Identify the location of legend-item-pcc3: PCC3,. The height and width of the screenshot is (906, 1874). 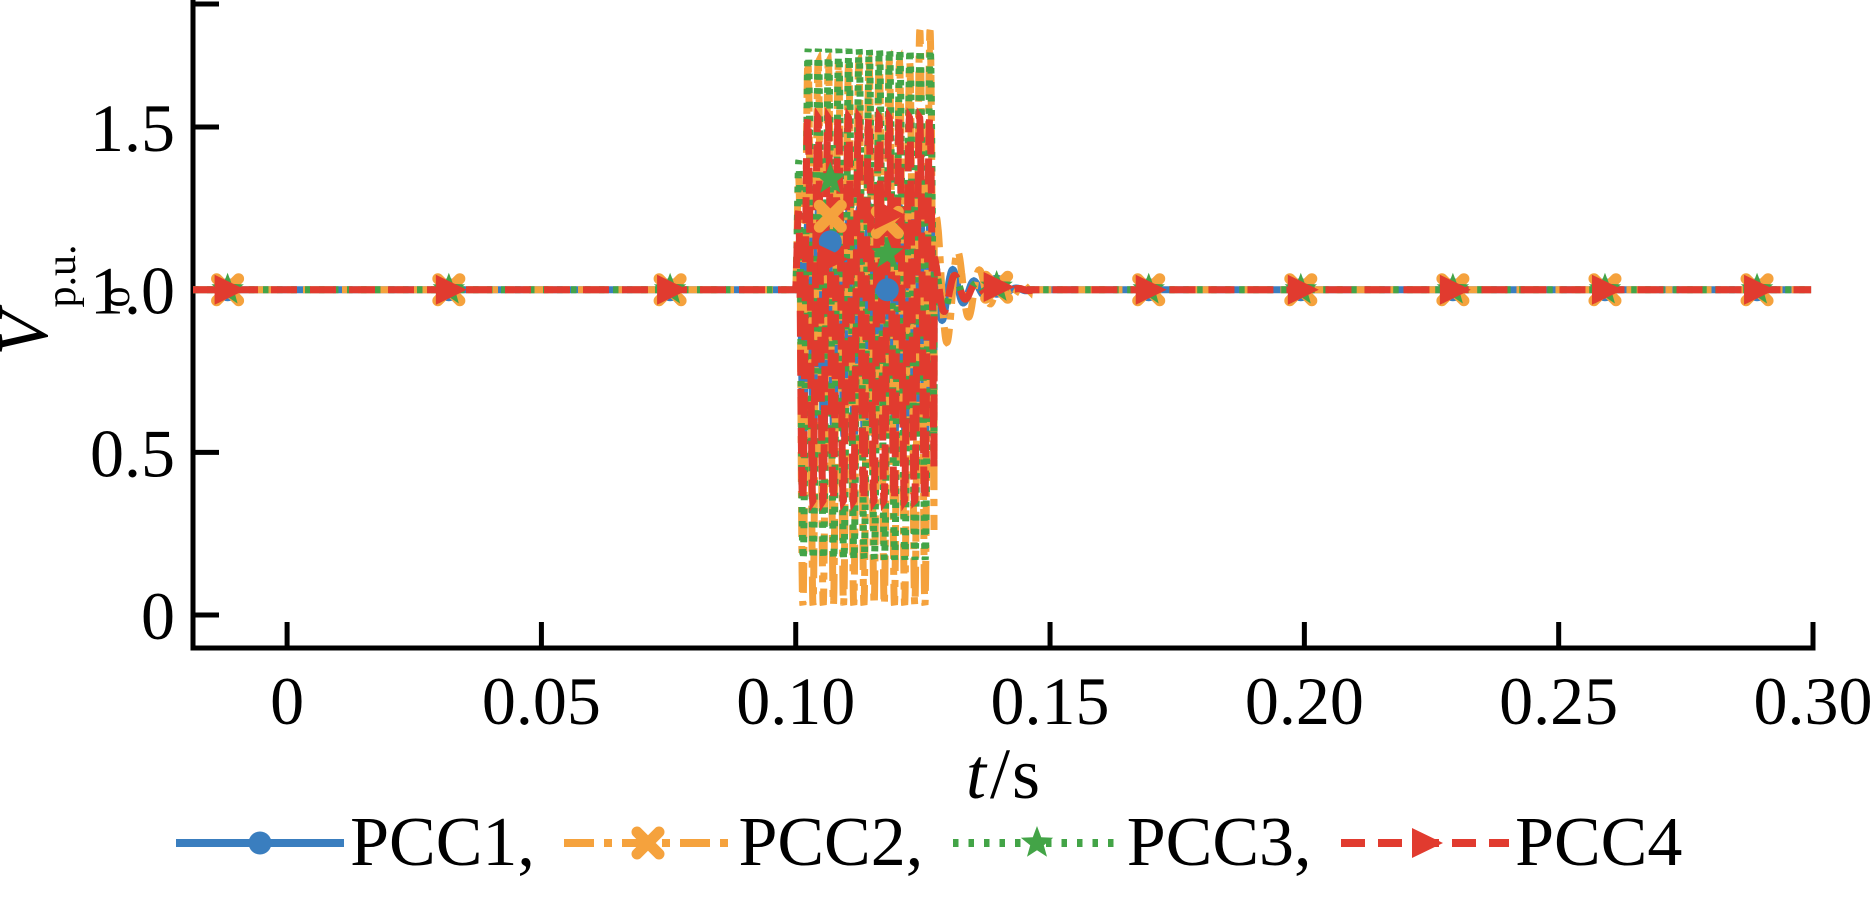
(1140, 843).